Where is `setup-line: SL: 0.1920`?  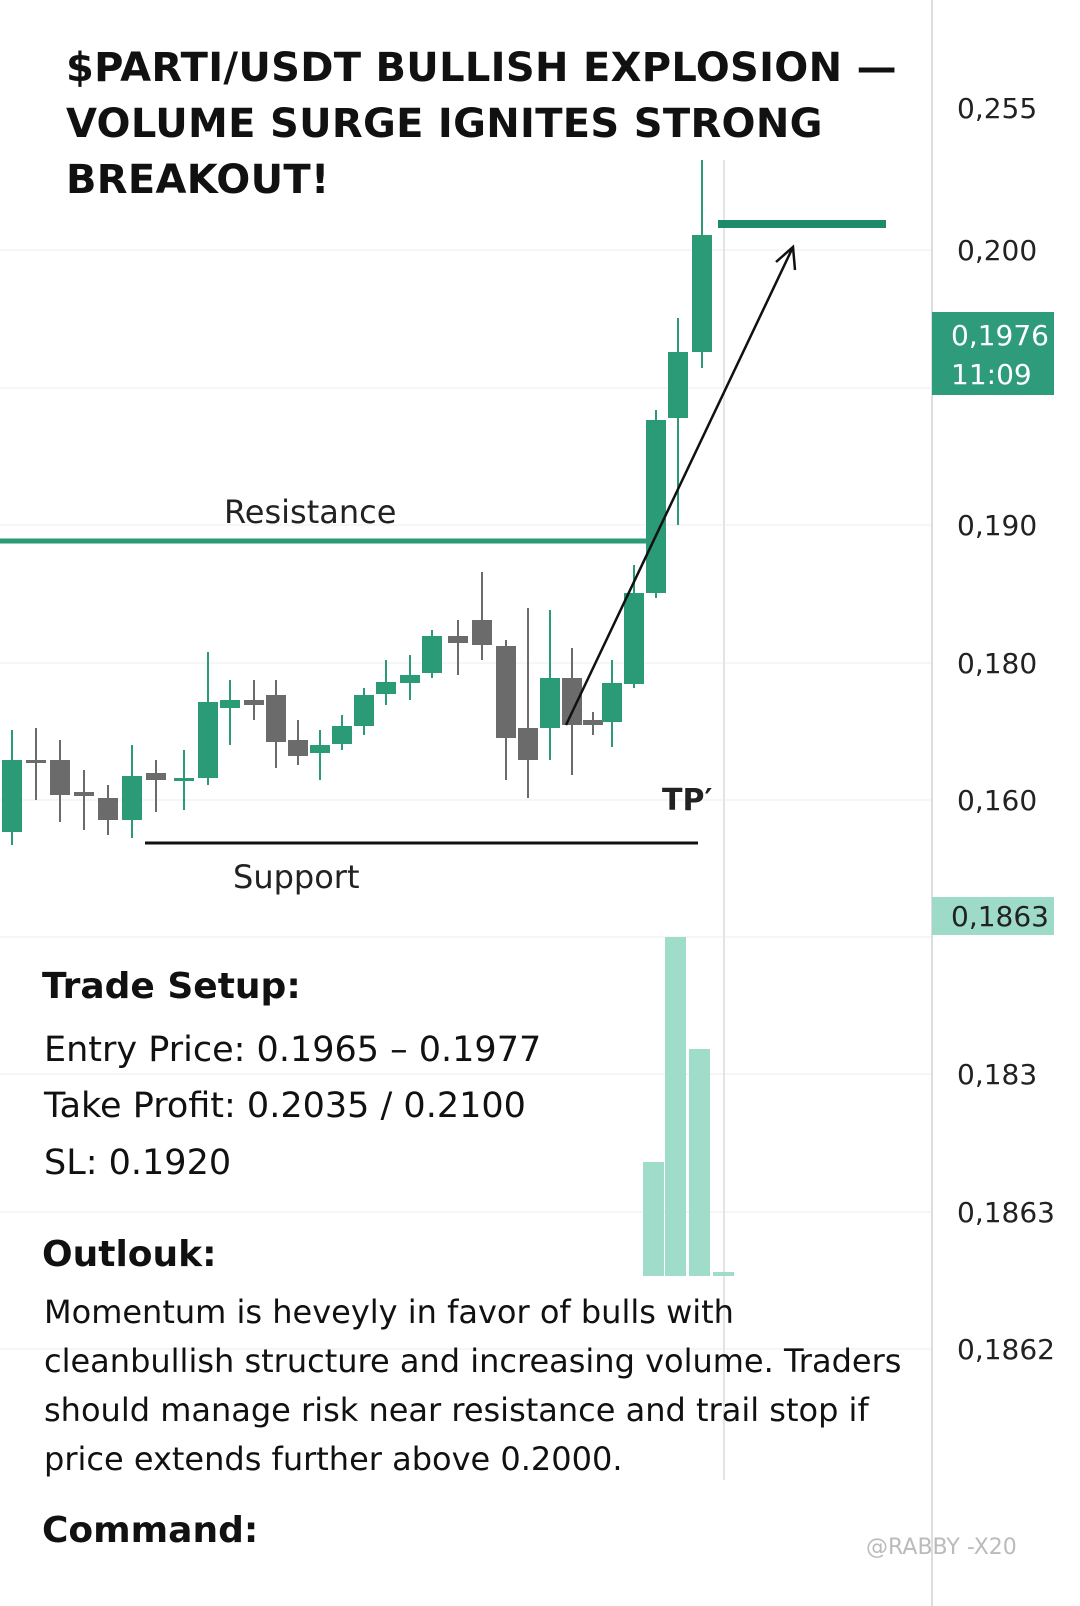 setup-line: SL: 0.1920 is located at coordinates (138, 1163).